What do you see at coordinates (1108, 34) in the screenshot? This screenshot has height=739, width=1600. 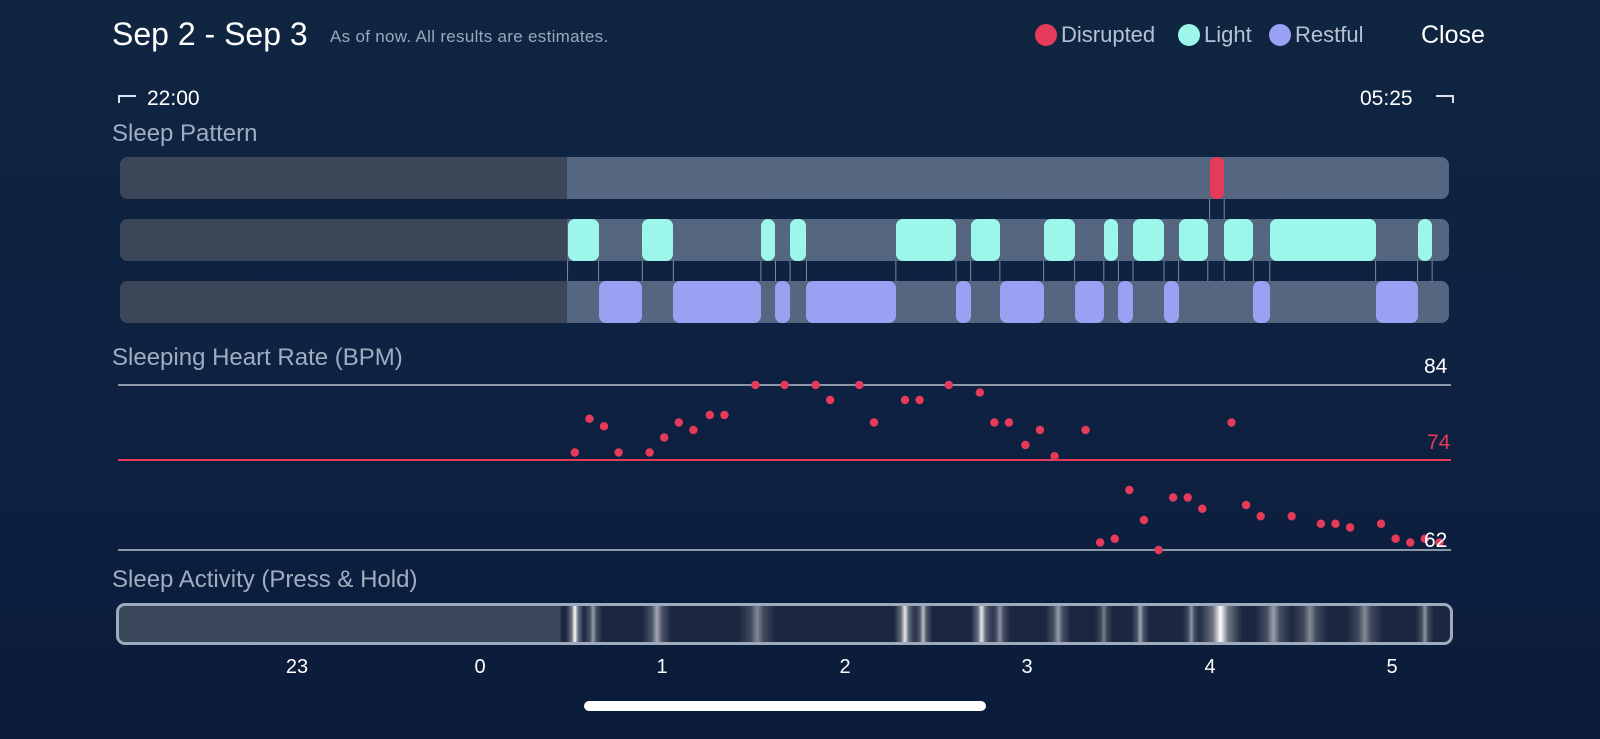 I see `legend-label: Disrupted` at bounding box center [1108, 34].